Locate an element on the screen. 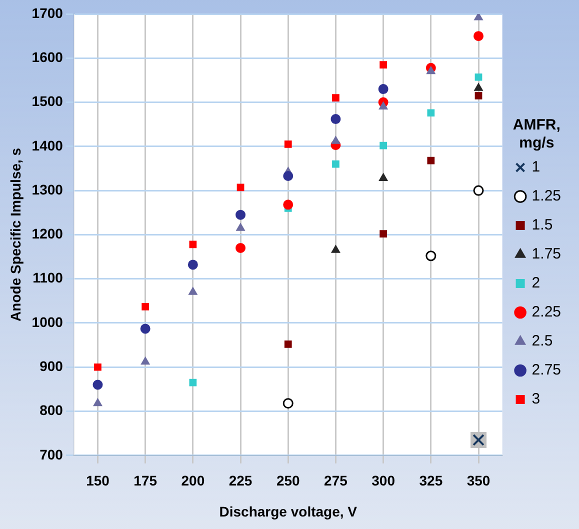 Image resolution: width=579 pixels, height=529 pixels. y-tick-label: 900 is located at coordinates (52, 366).